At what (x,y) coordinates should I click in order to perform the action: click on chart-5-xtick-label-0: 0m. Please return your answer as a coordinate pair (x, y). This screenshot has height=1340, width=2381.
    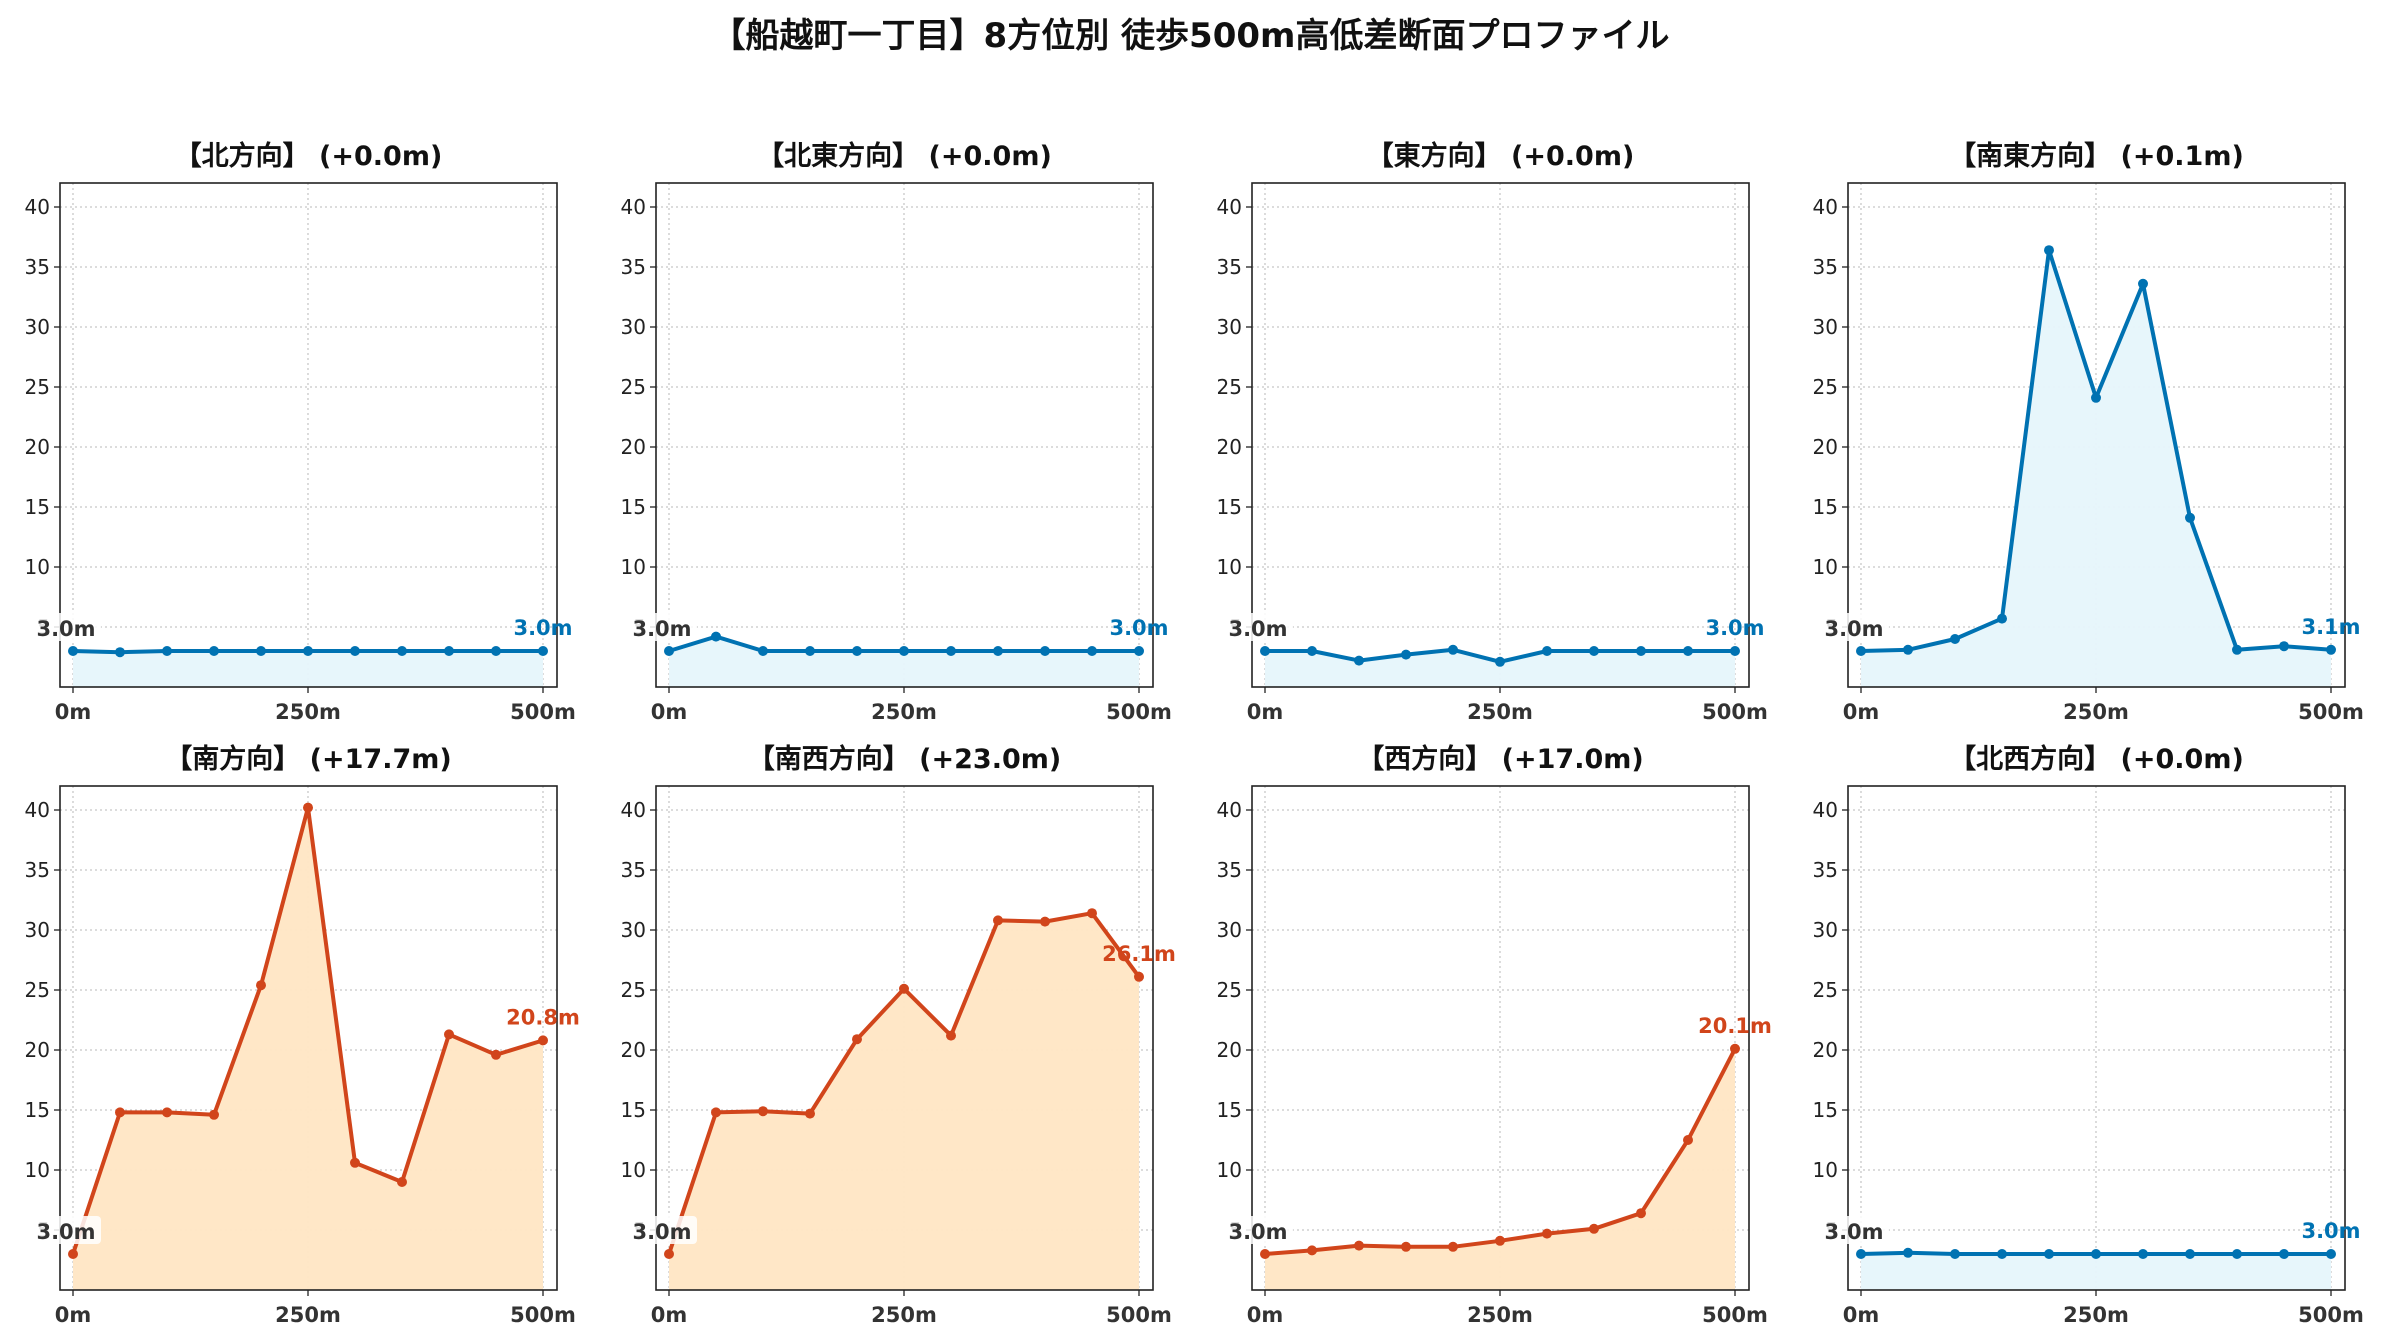
    Looking at the image, I should click on (669, 1315).